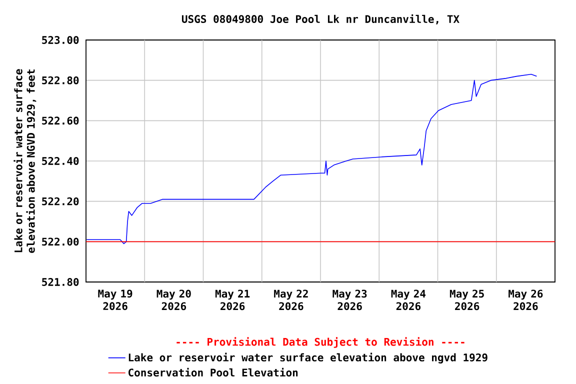  Describe the element at coordinates (308, 358) in the screenshot. I see `legend-label: Lake or reservoir water surface elevation above ngvd 1929` at that location.